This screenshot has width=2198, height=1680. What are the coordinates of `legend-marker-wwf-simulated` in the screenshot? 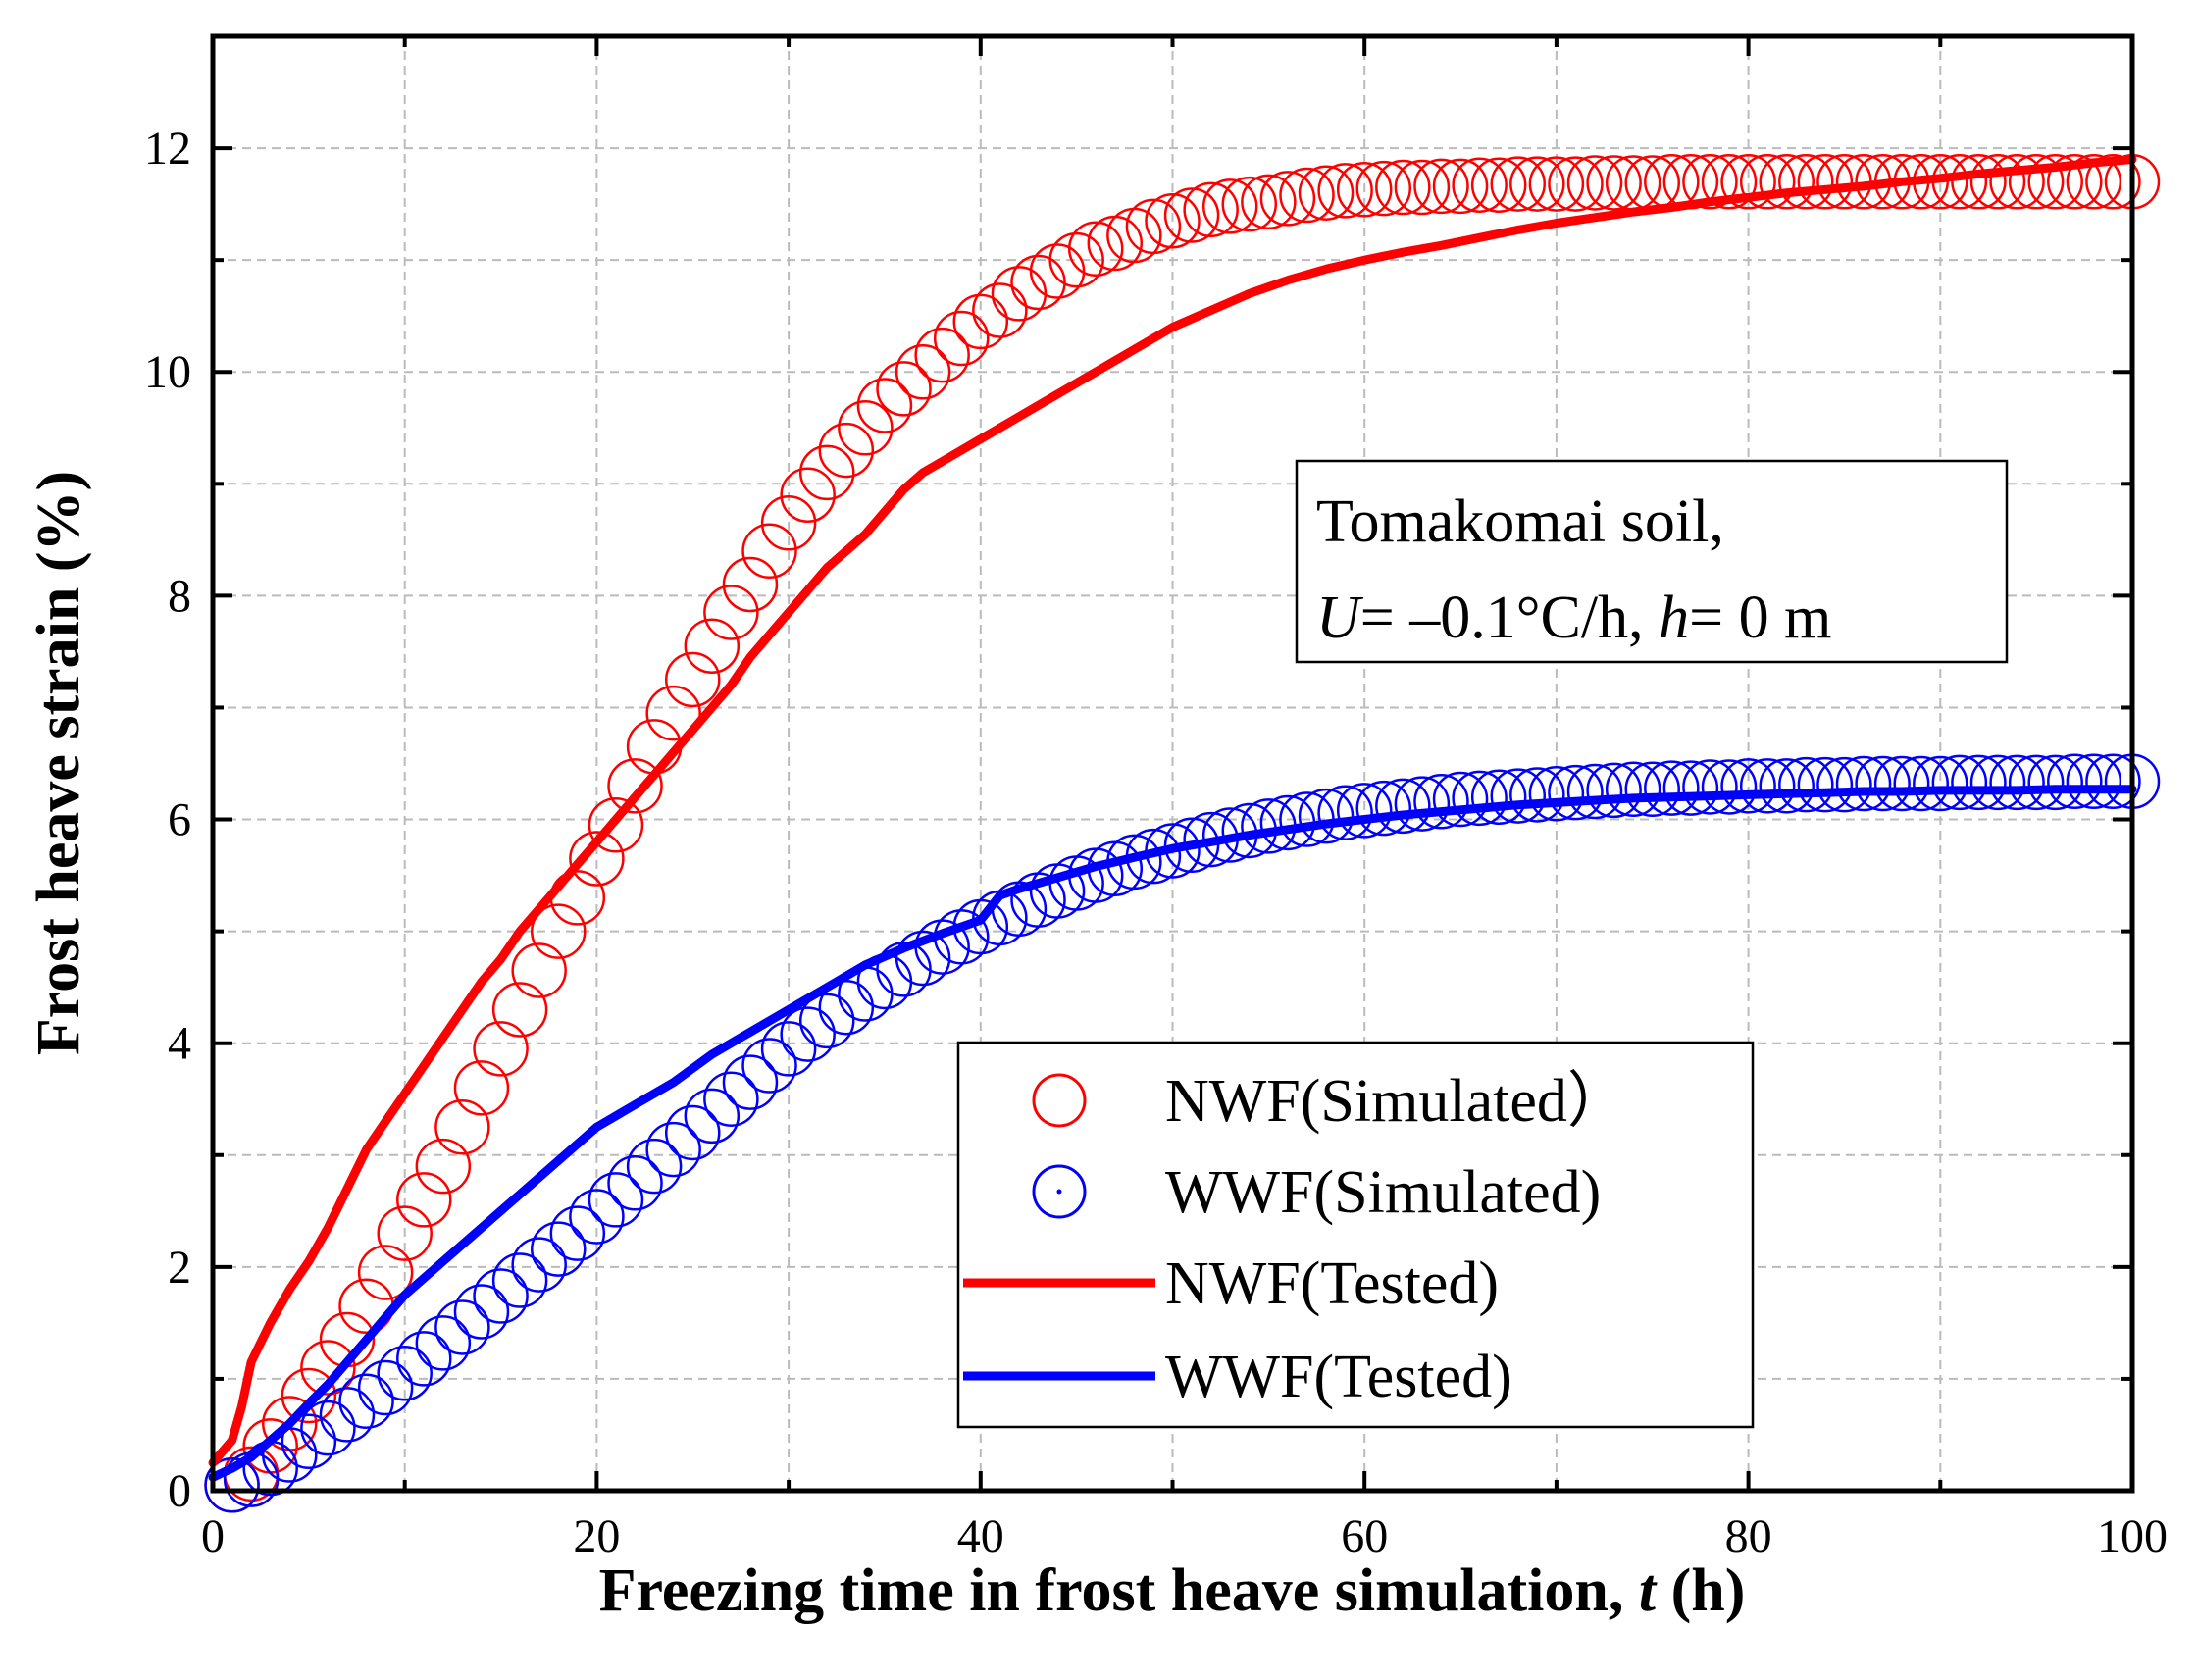 It's located at (1059, 1191).